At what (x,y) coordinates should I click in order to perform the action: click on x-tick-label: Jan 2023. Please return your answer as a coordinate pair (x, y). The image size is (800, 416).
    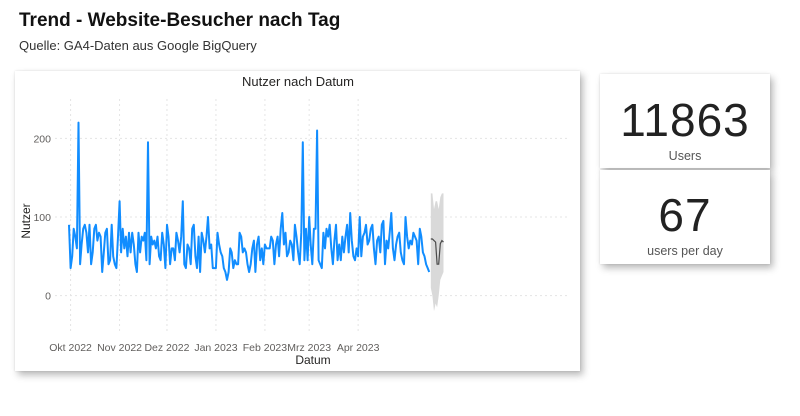
    Looking at the image, I should click on (215, 348).